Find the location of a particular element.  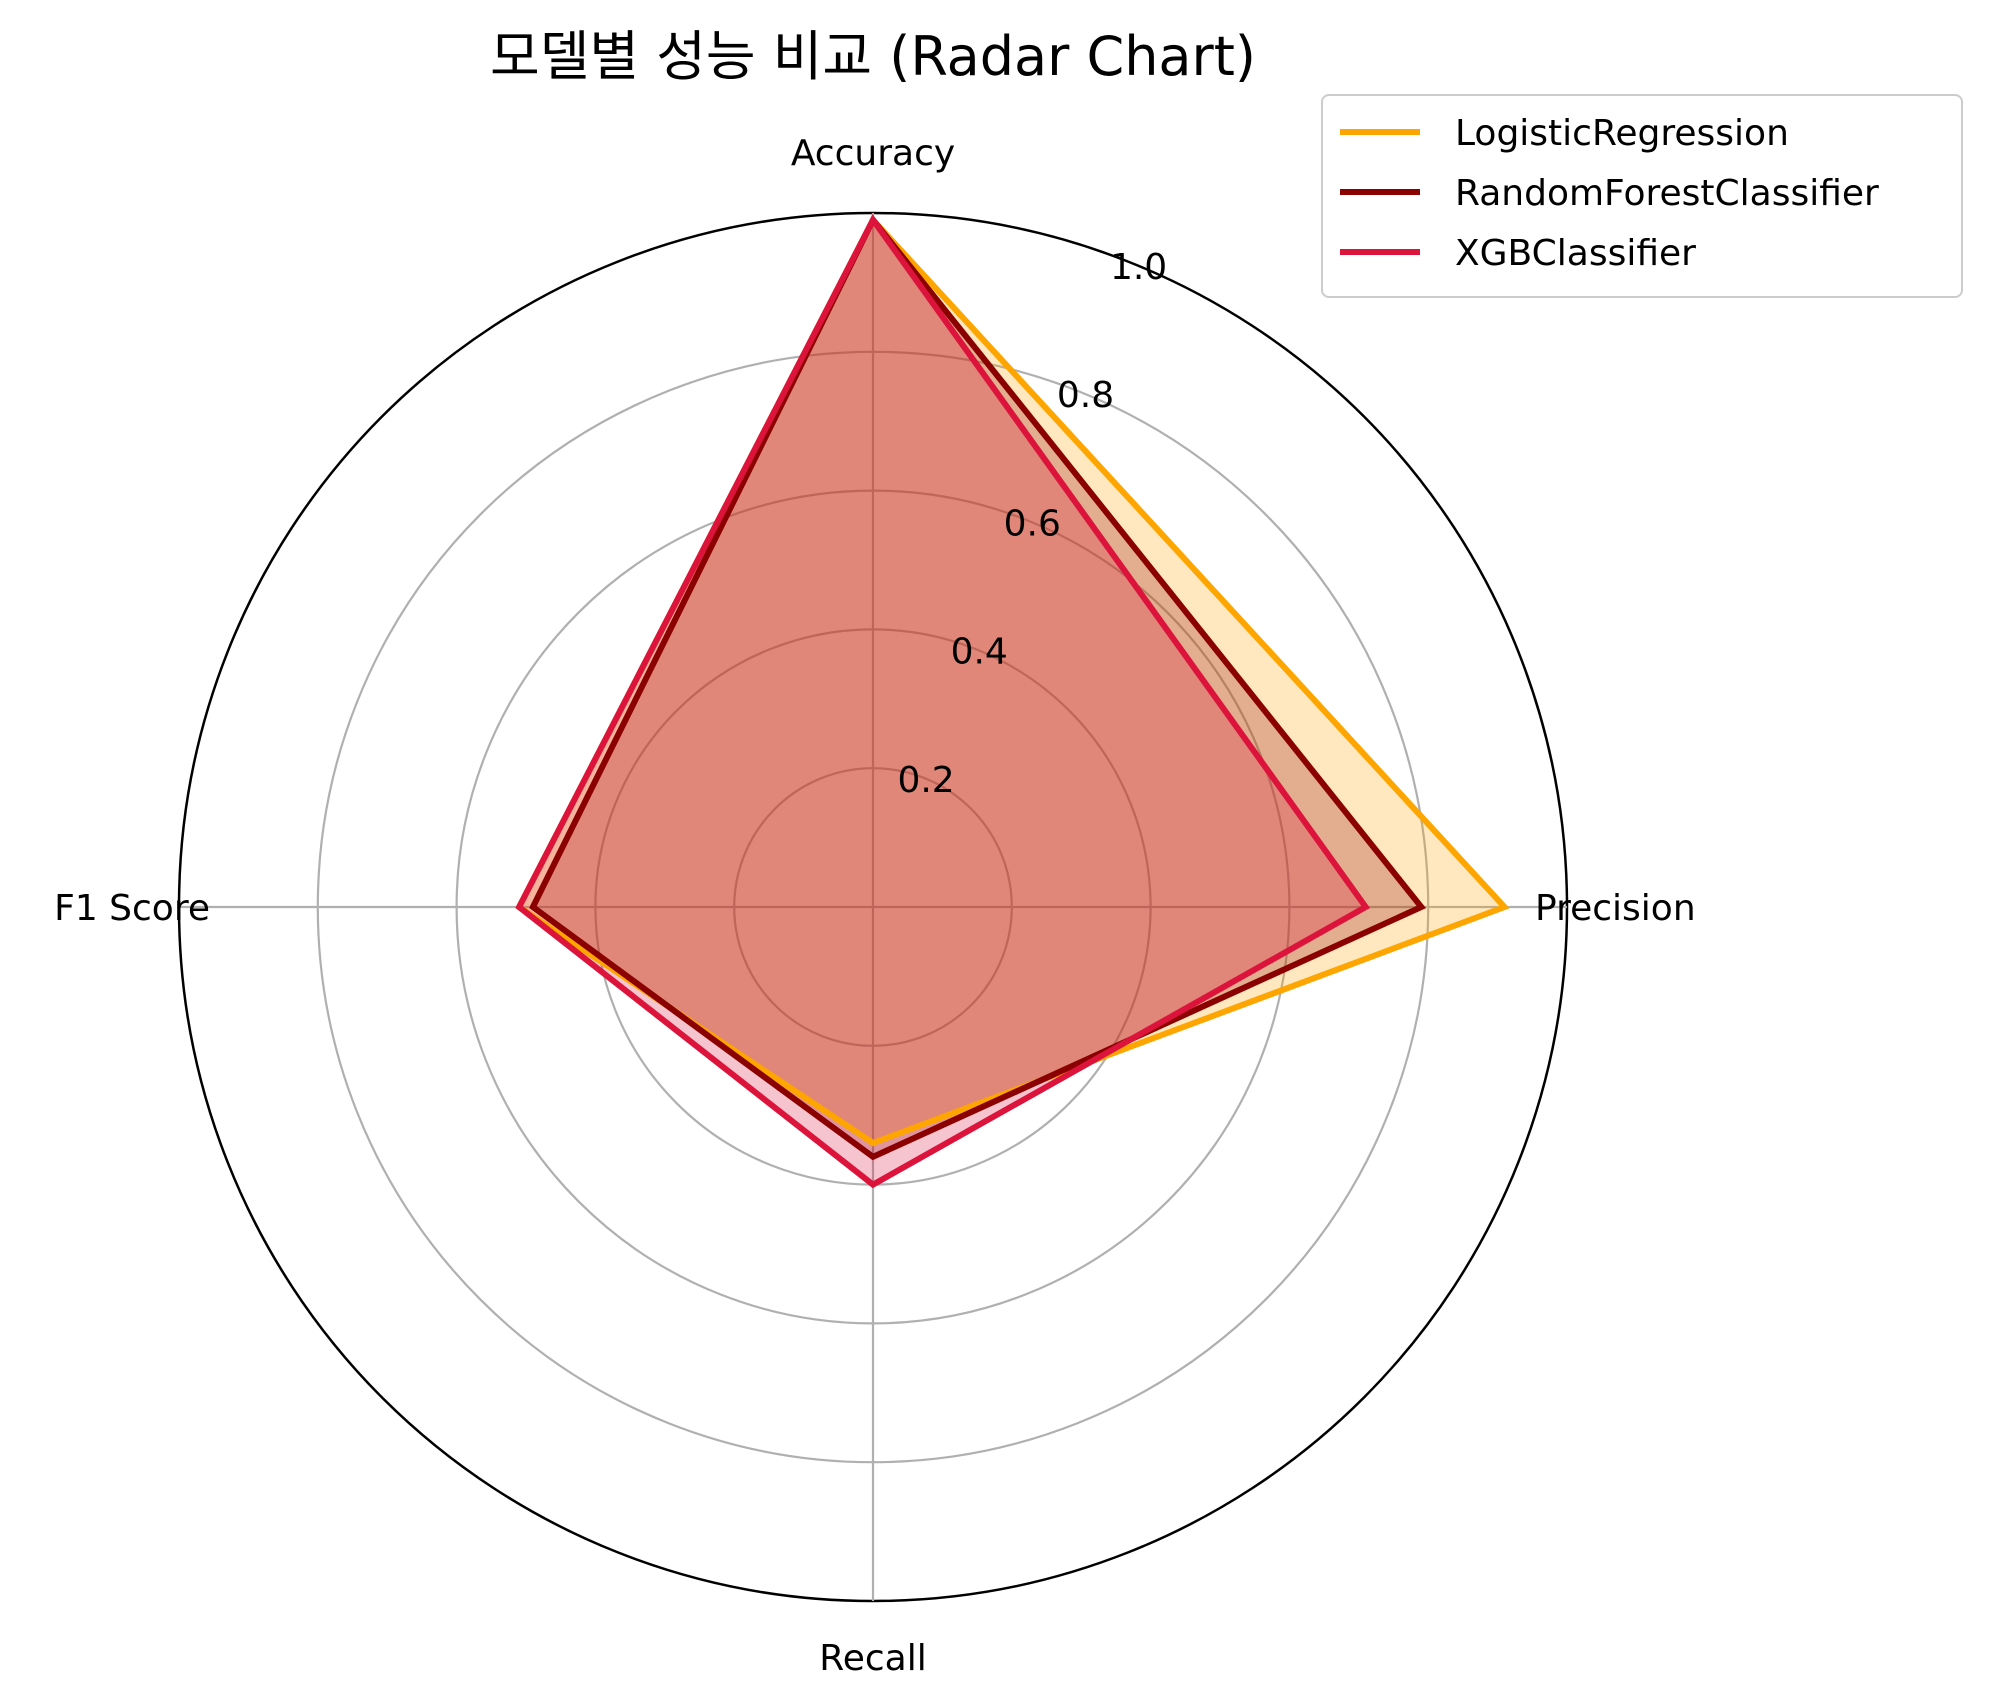

tick-layer: 0.2 0.4 0.6 0.8 1.0 is located at coordinates (1032, 524).